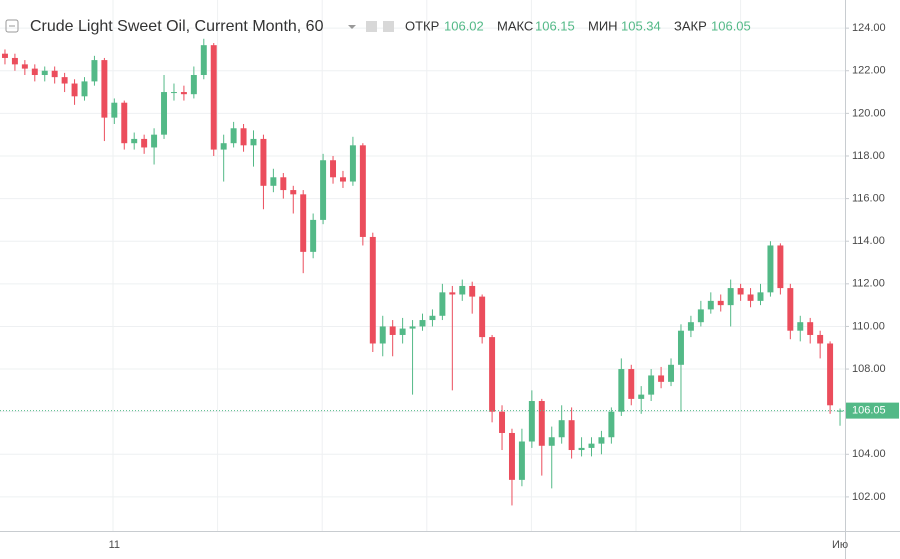  I want to click on last-price-label: 106.05, so click(869, 411).